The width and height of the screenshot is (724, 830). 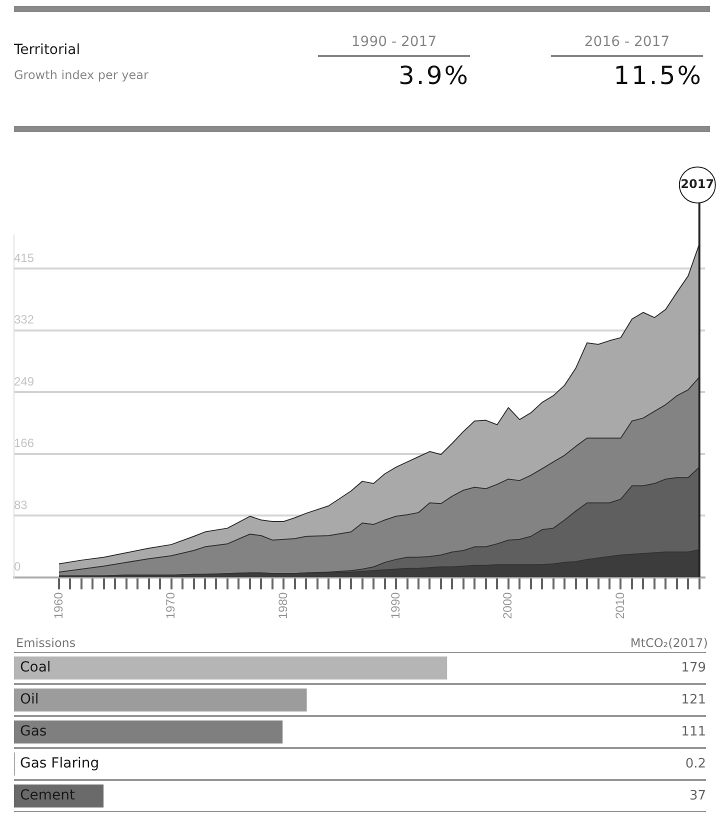 I want to click on y-tick-label: 0, so click(x=17, y=567).